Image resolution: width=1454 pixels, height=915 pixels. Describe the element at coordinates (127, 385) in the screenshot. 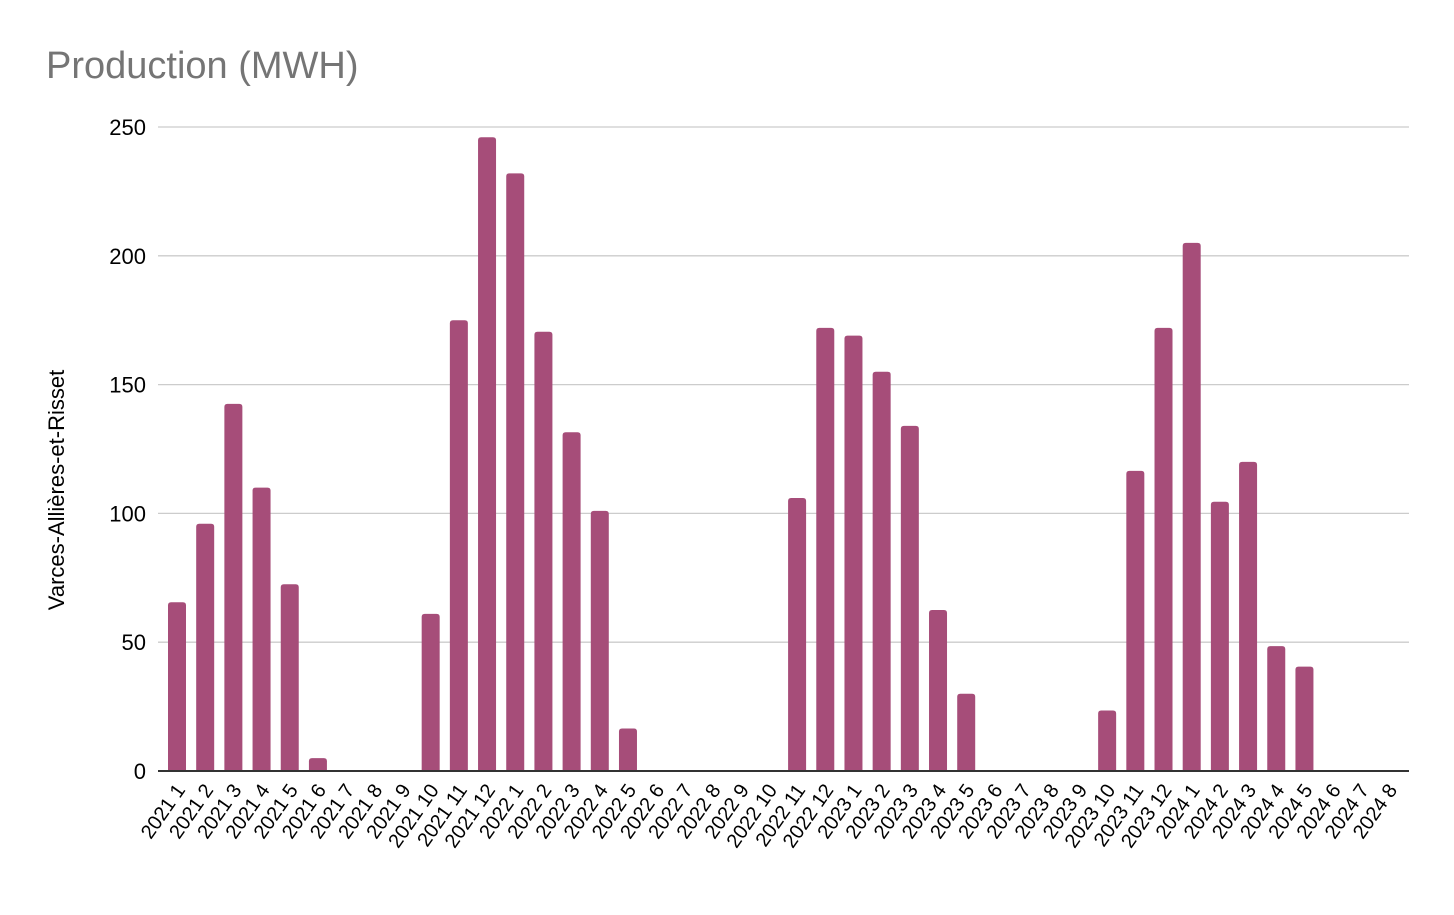

I see `y-tick-label: 150` at that location.